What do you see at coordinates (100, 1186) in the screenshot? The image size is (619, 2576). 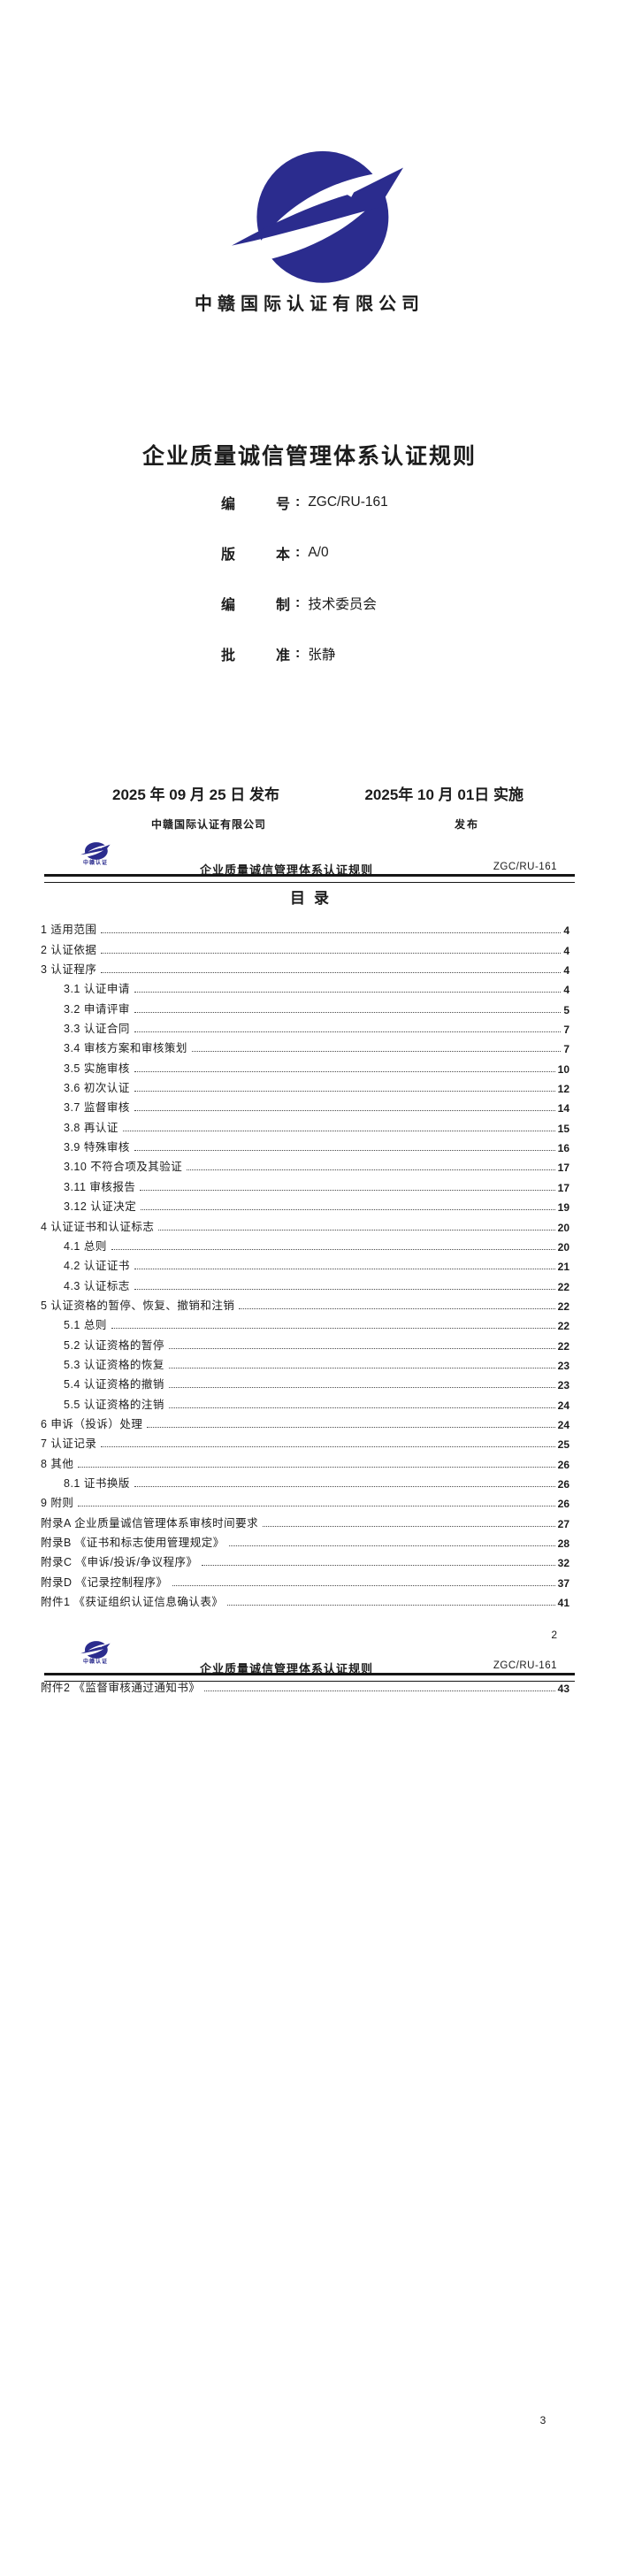 I see `toc-entry-text: 3.11 审核报告` at bounding box center [100, 1186].